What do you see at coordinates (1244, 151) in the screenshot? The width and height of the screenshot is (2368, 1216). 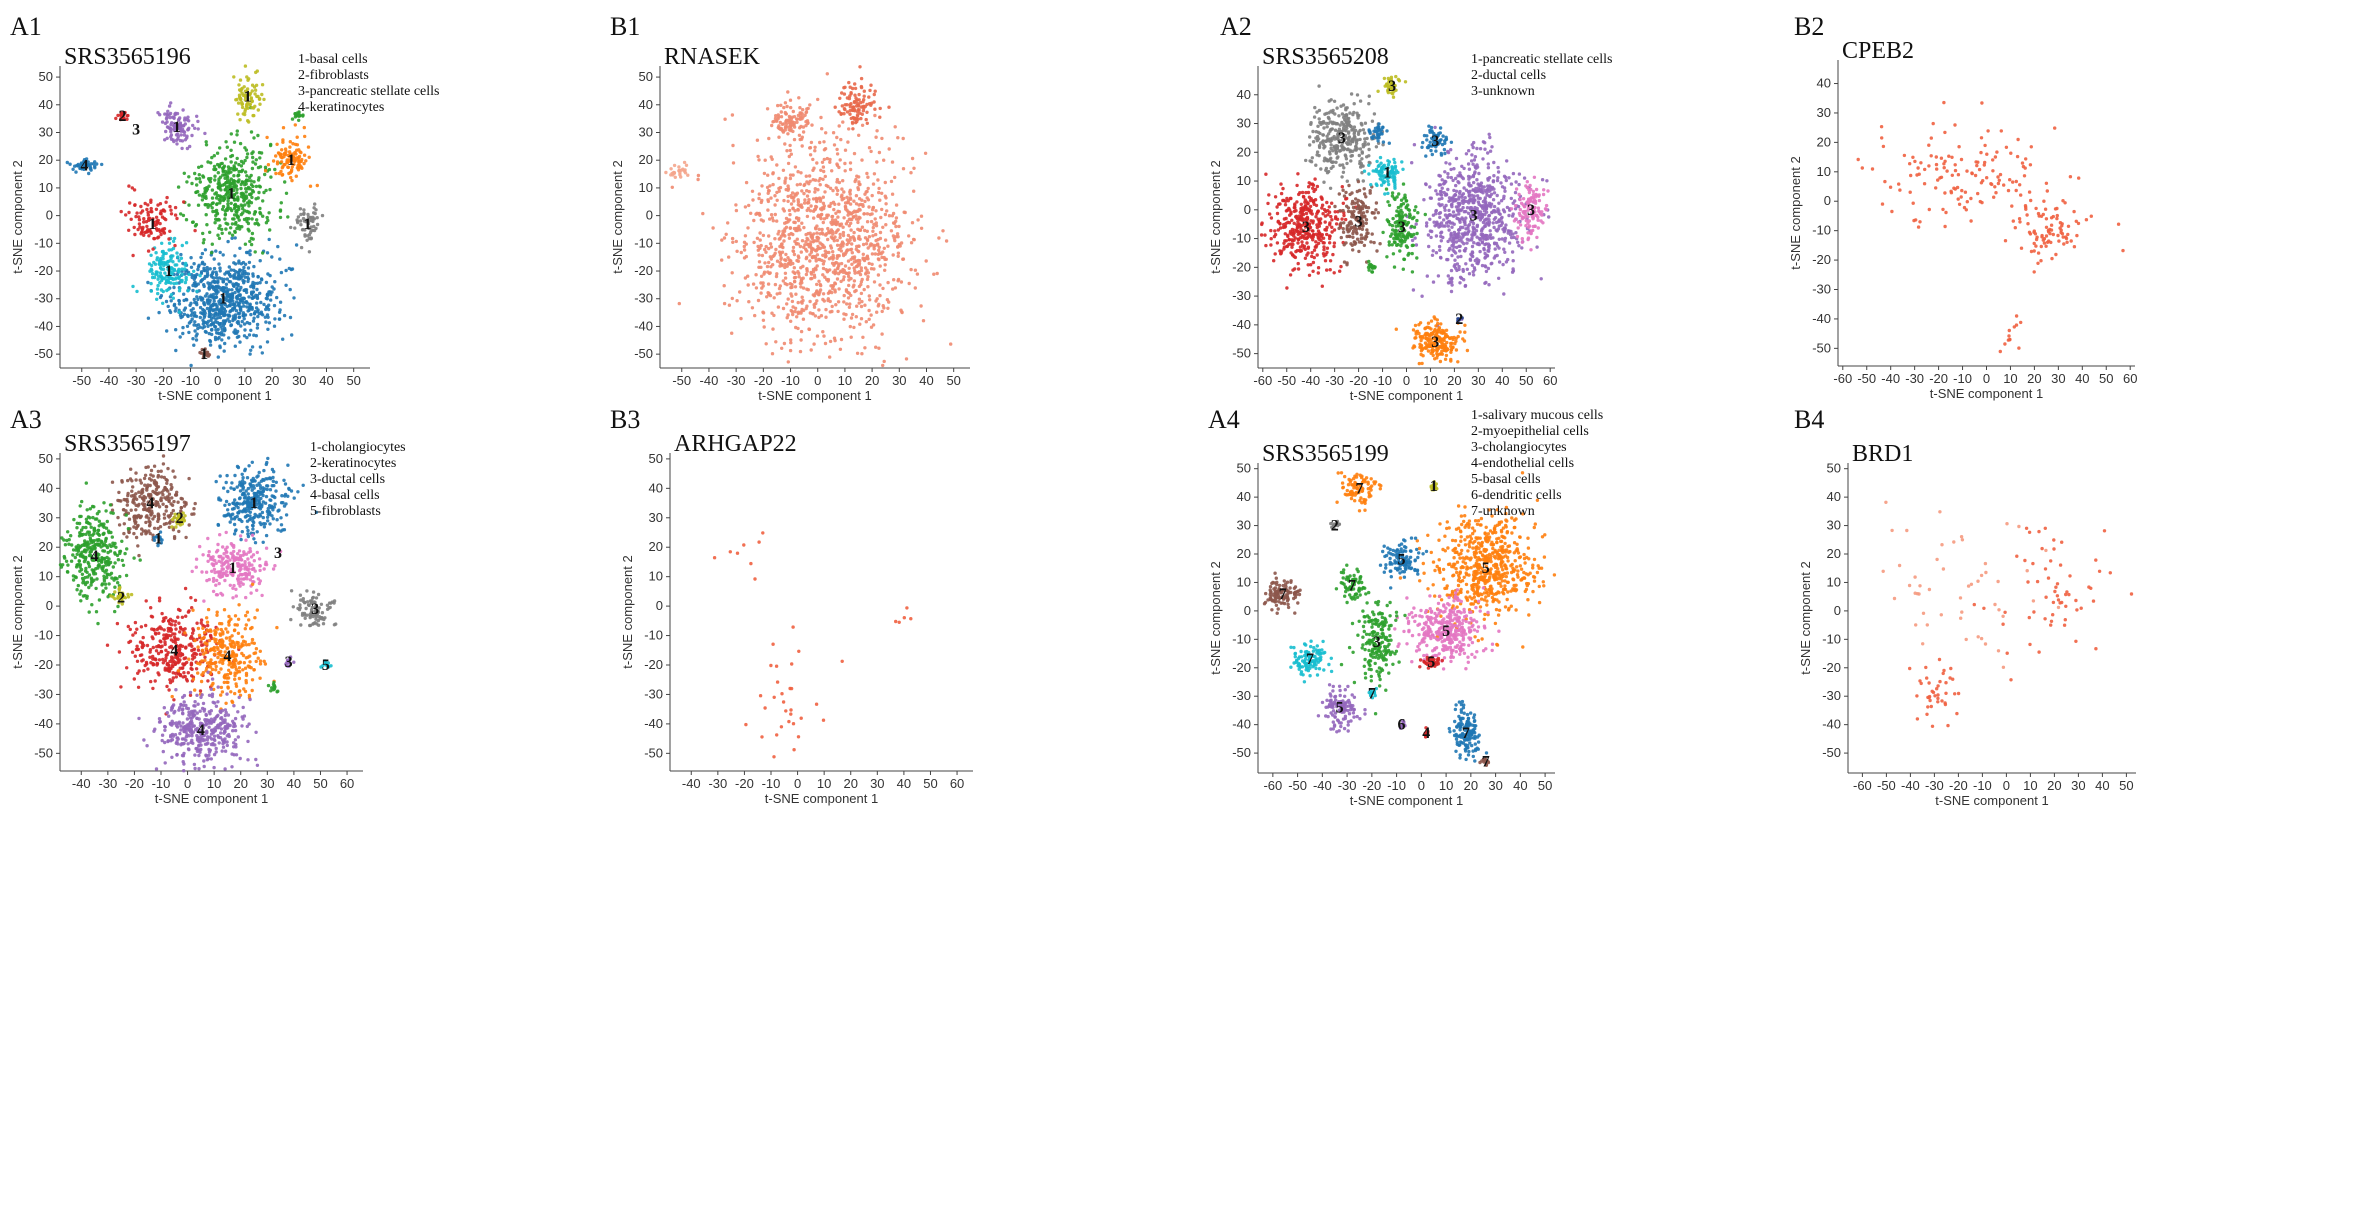 I see `y-tick-label: 20` at bounding box center [1244, 151].